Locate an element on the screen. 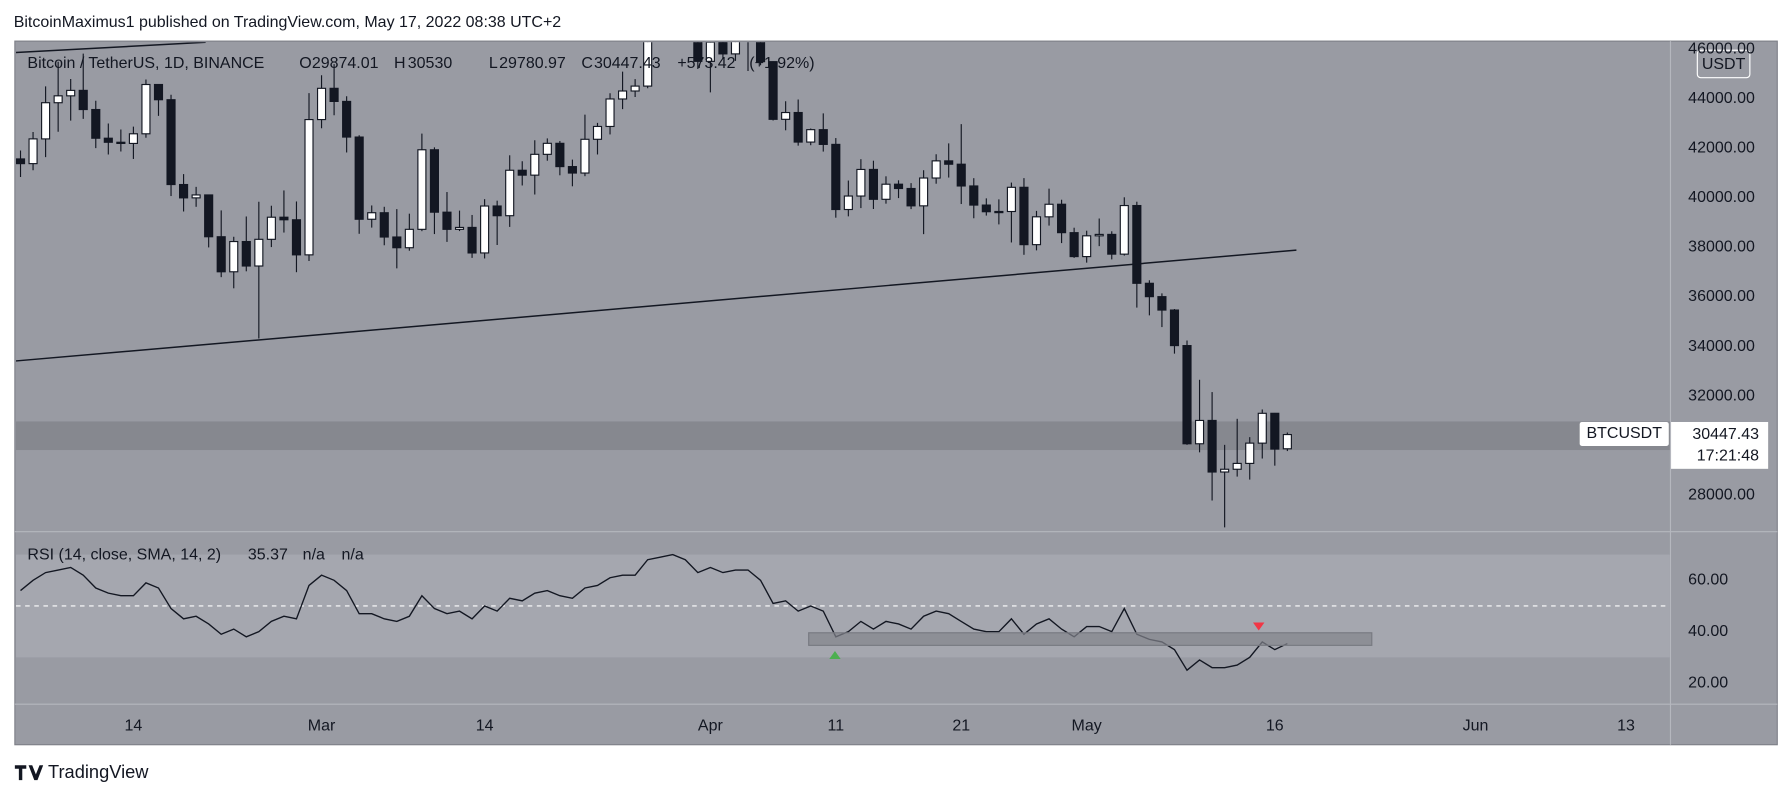 This screenshot has width=1791, height=800. support-zone is located at coordinates (843, 436).